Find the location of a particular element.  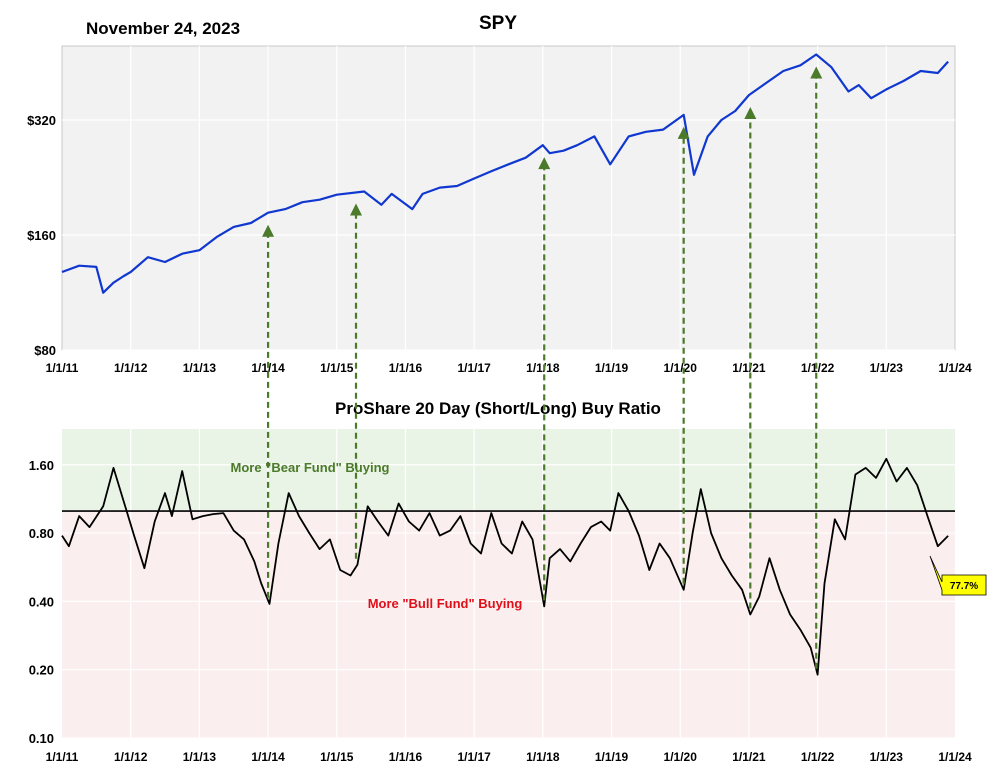

price-xtick-label: 1/1/13 is located at coordinates (200, 368).